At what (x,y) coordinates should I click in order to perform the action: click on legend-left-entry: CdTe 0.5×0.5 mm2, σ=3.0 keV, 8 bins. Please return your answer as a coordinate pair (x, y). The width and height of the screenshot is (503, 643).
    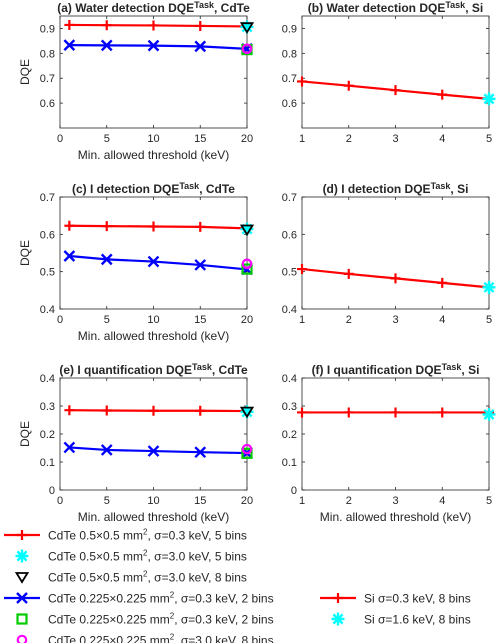
    Looking at the image, I should click on (130, 577).